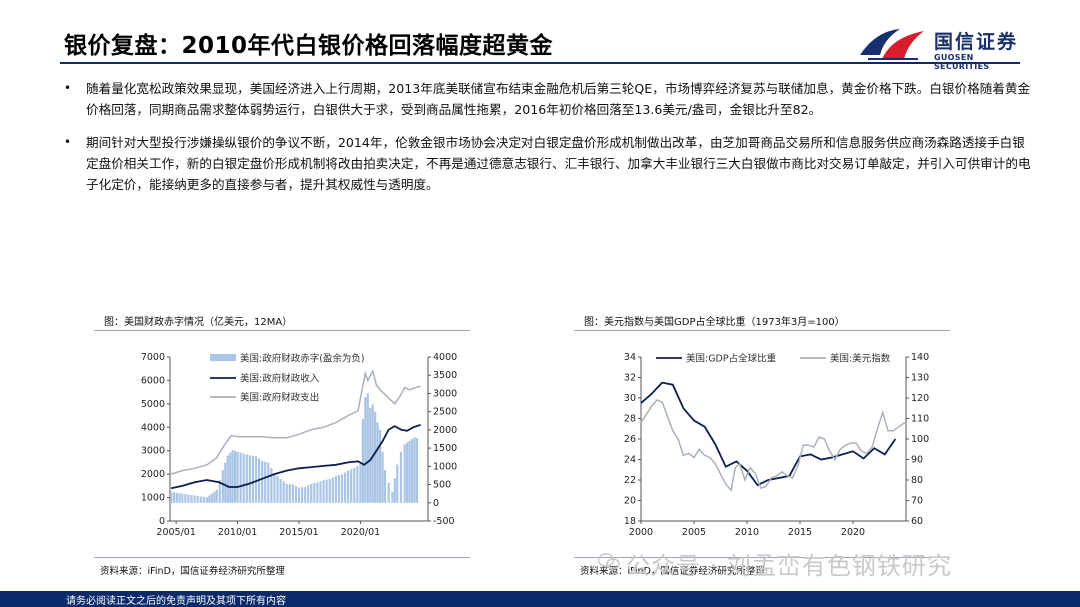  What do you see at coordinates (630, 480) in the screenshot?
I see `y-left-tick-label: 22` at bounding box center [630, 480].